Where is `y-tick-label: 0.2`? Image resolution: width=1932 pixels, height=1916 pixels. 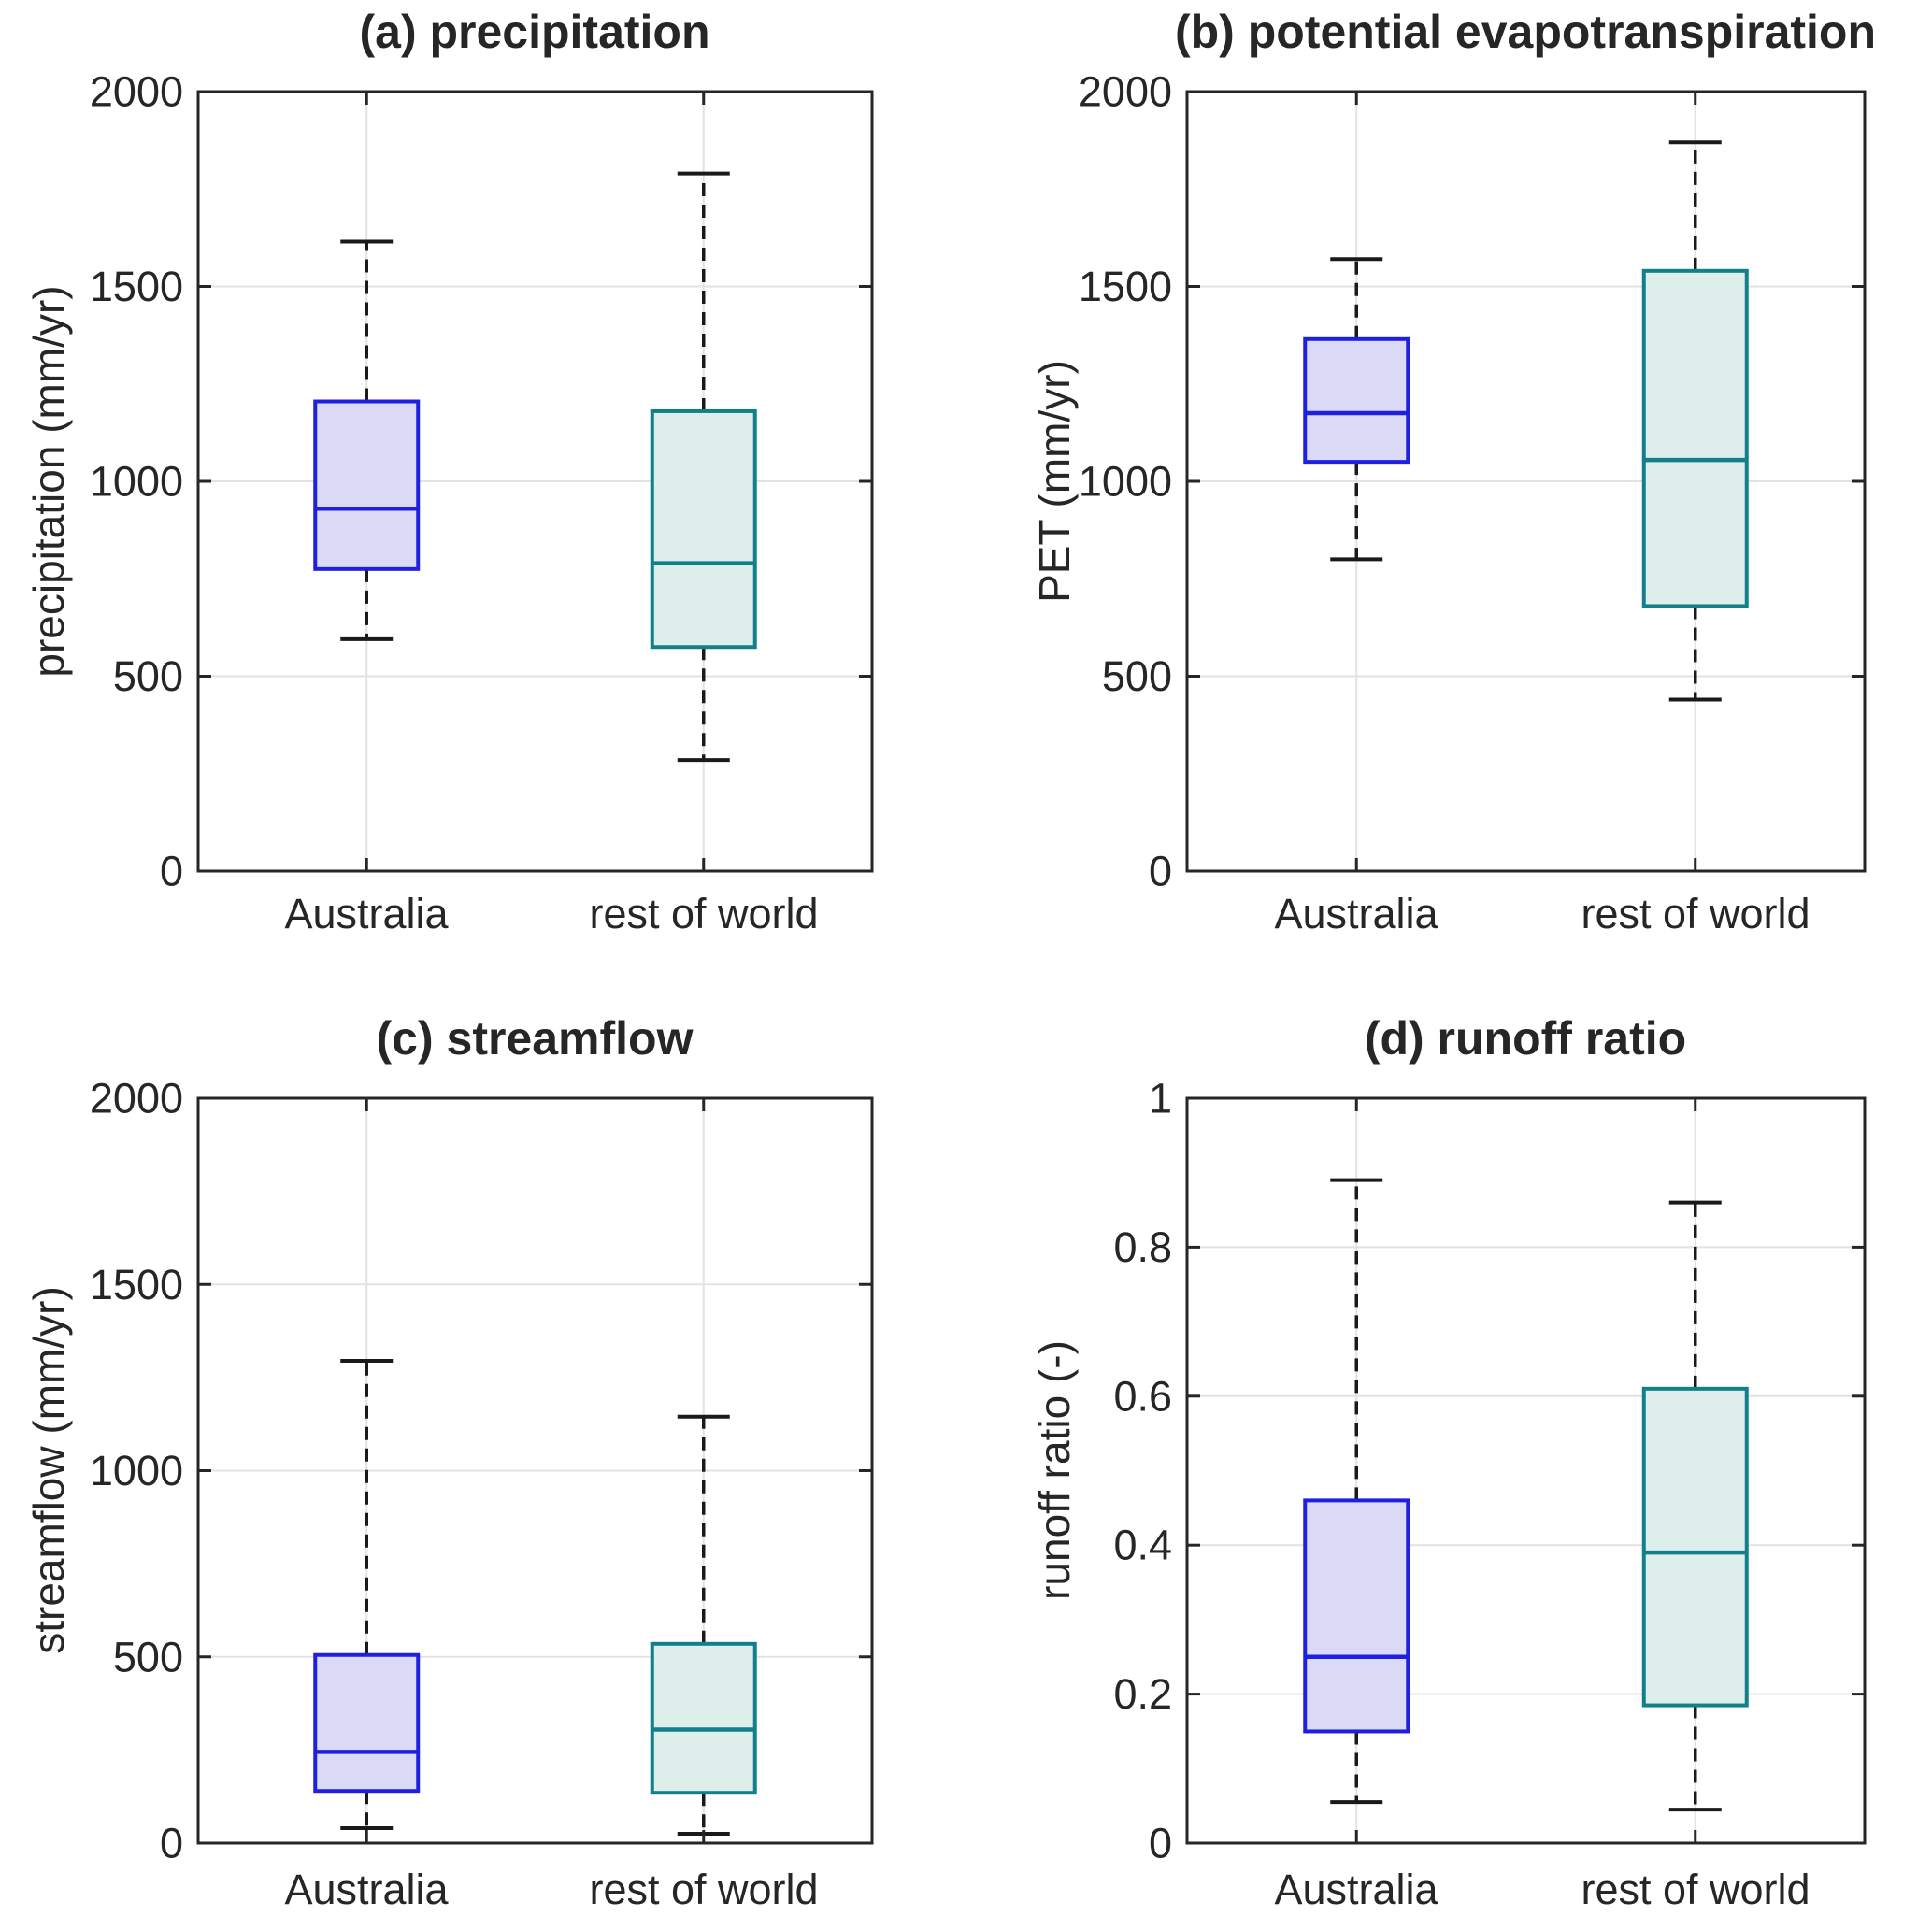 y-tick-label: 0.2 is located at coordinates (1142, 1694).